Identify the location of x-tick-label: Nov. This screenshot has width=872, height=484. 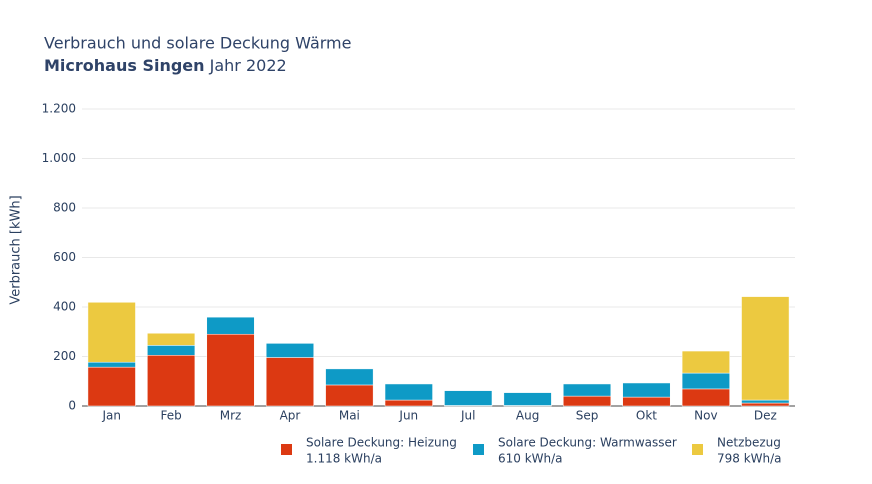
(705, 416).